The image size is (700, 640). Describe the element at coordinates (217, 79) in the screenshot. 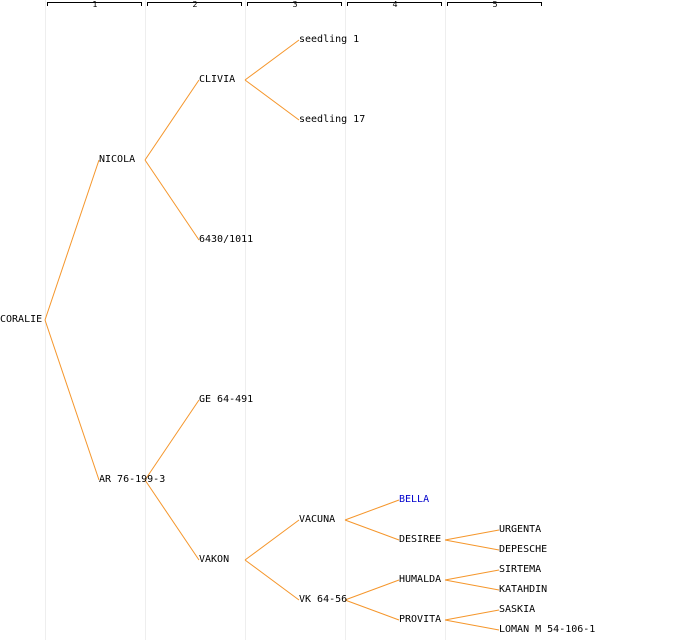

I see `pedigree-node: CLIVIA` at that location.